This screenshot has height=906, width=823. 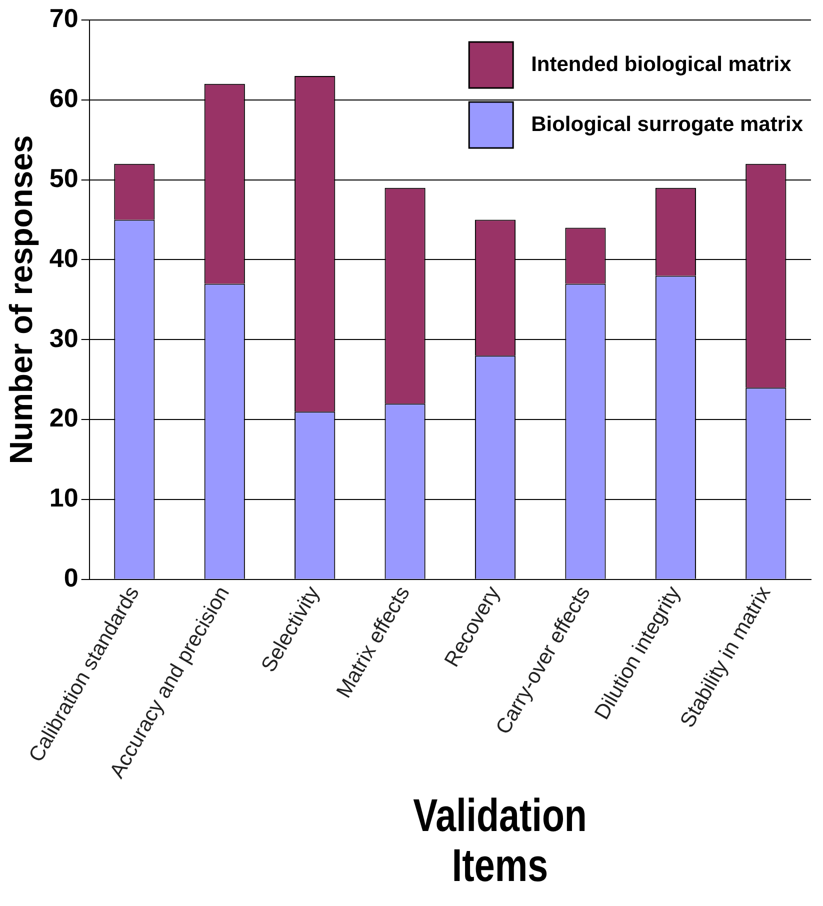 I want to click on y-tick-label: 50, so click(x=63, y=177).